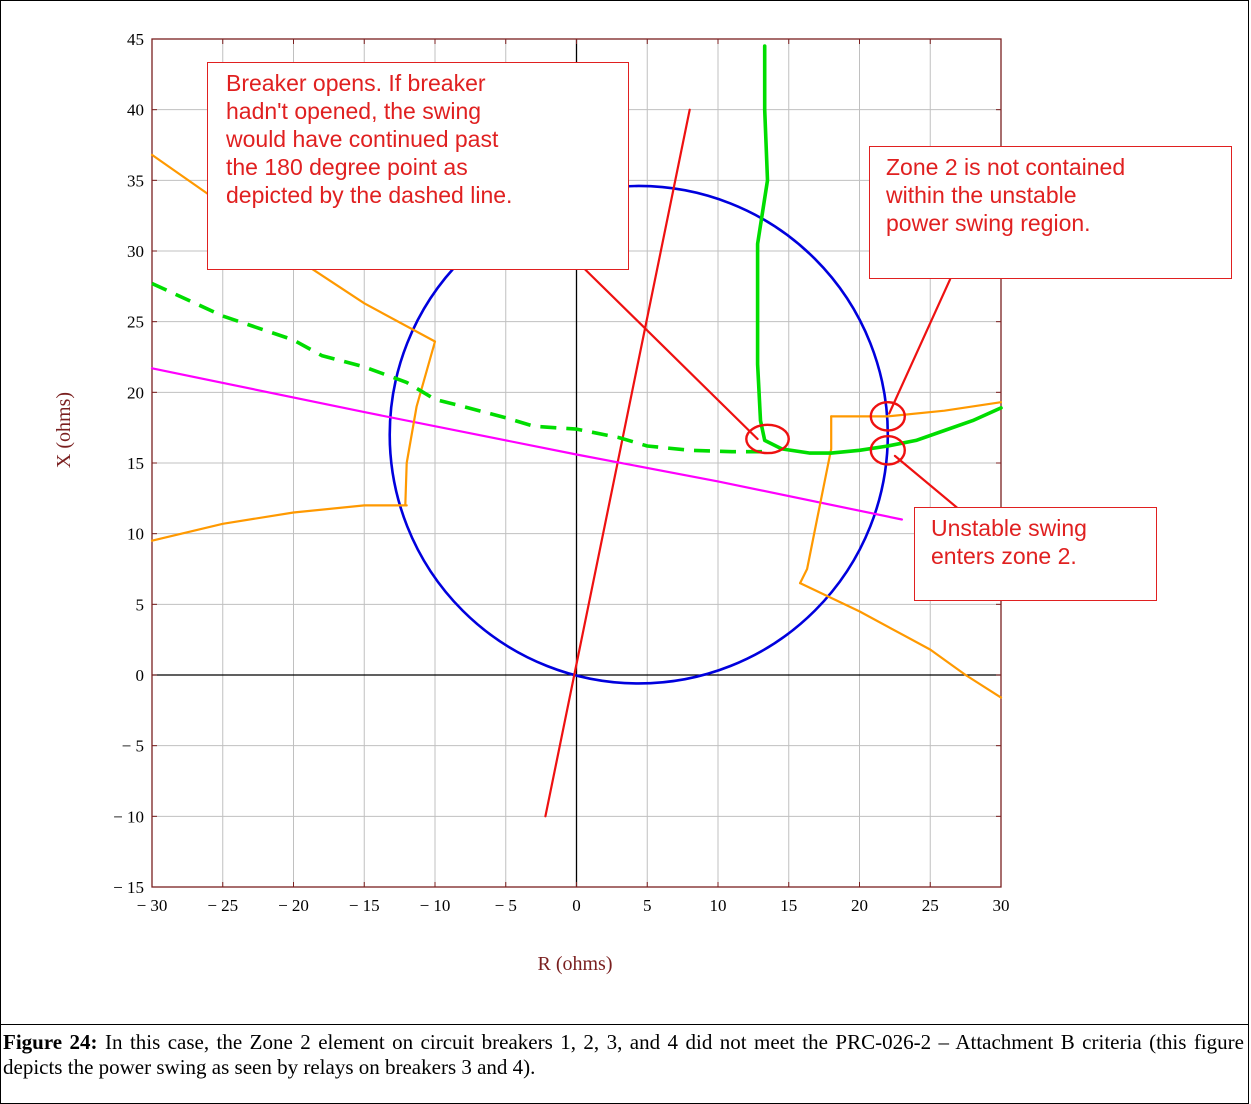 Image resolution: width=1251 pixels, height=1104 pixels. What do you see at coordinates (859, 905) in the screenshot?
I see `x-tick-label: 20` at bounding box center [859, 905].